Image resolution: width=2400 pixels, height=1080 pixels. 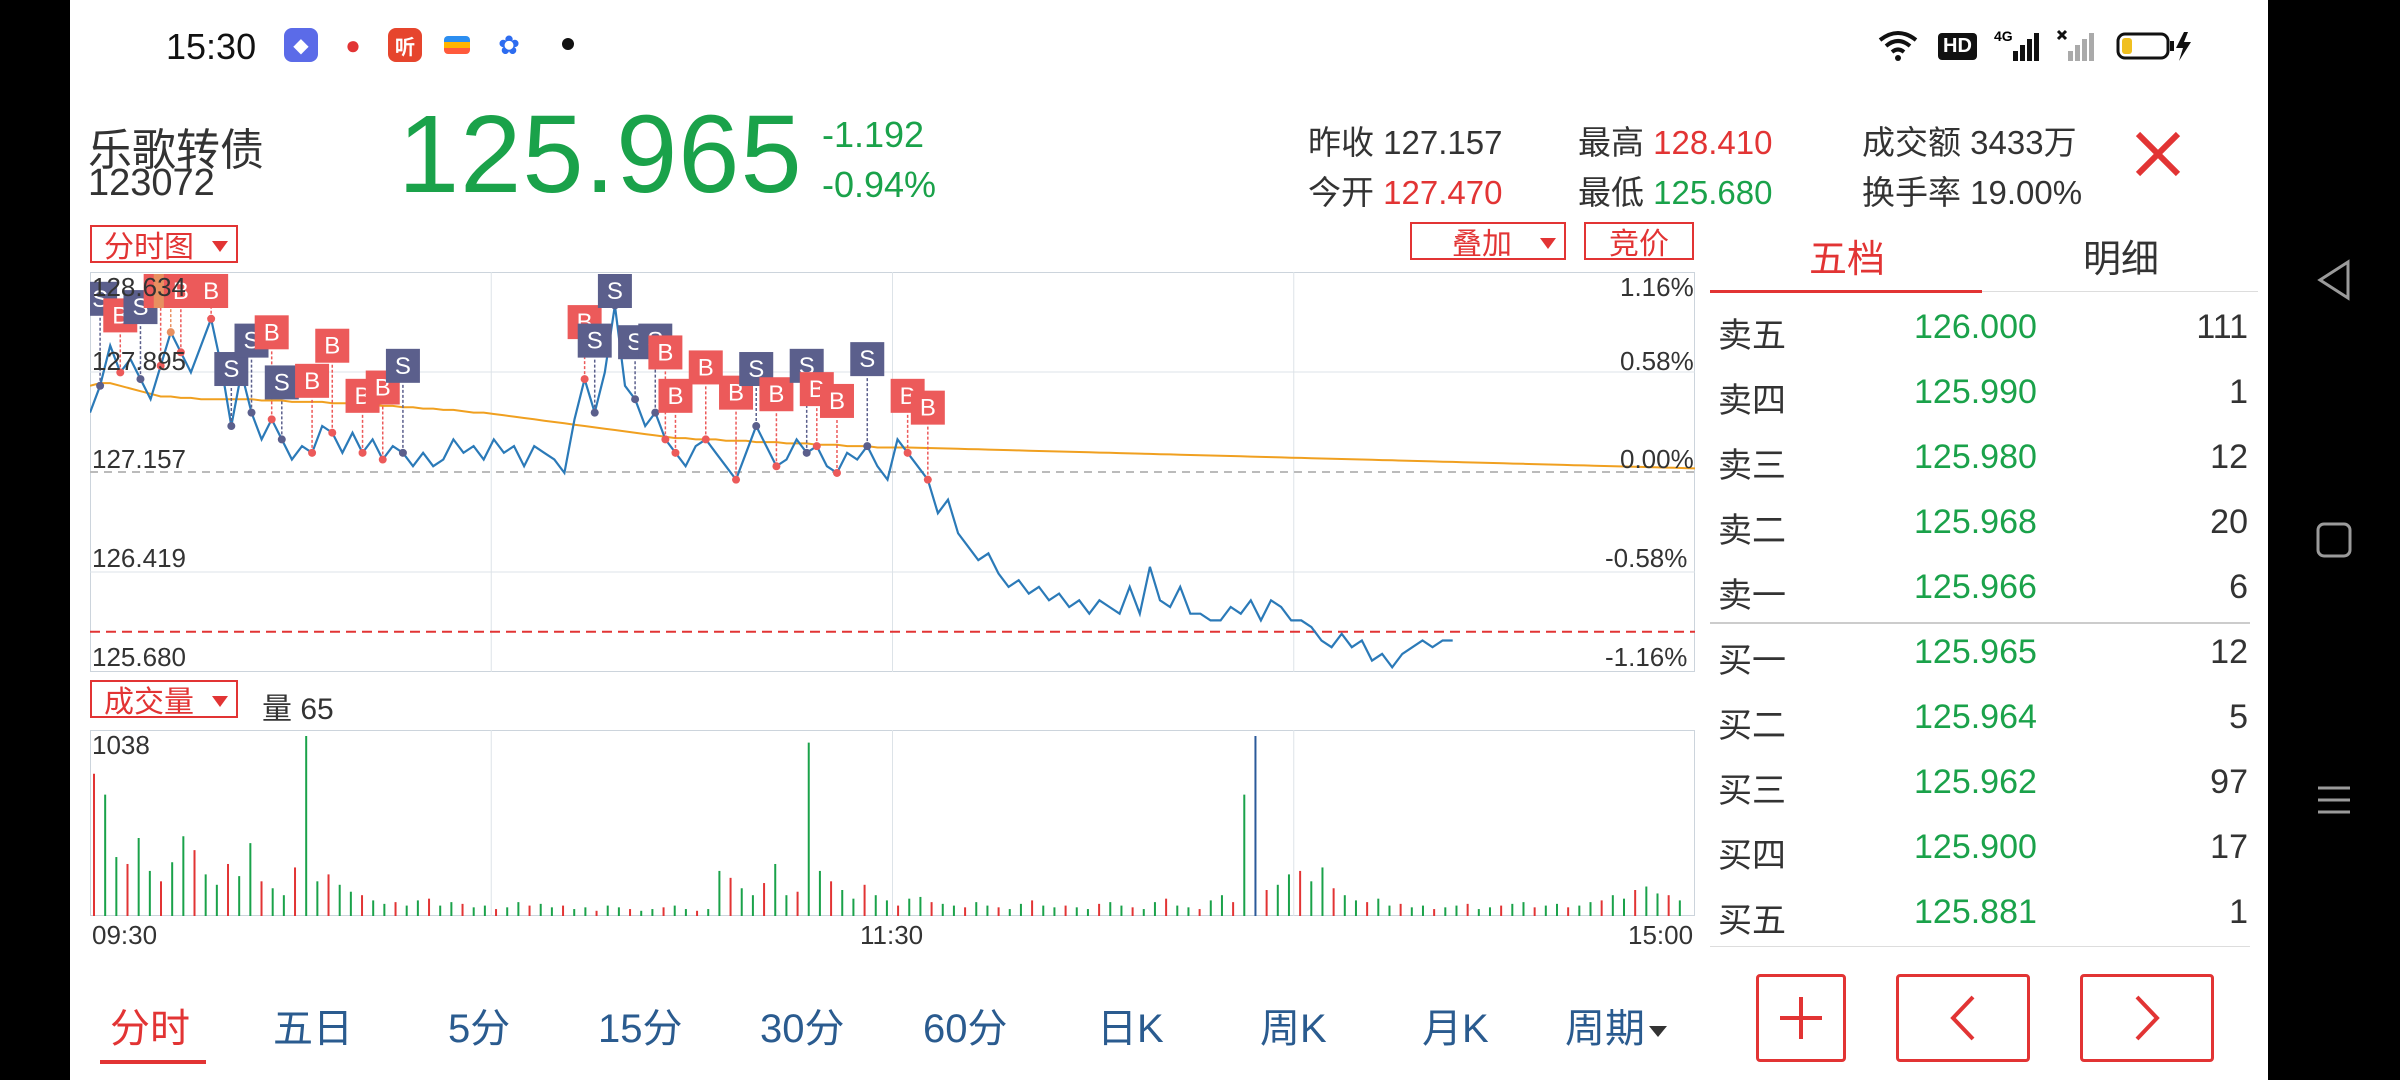 What do you see at coordinates (1983, 786) in the screenshot?
I see `bid-row: 买三 125.962 97` at bounding box center [1983, 786].